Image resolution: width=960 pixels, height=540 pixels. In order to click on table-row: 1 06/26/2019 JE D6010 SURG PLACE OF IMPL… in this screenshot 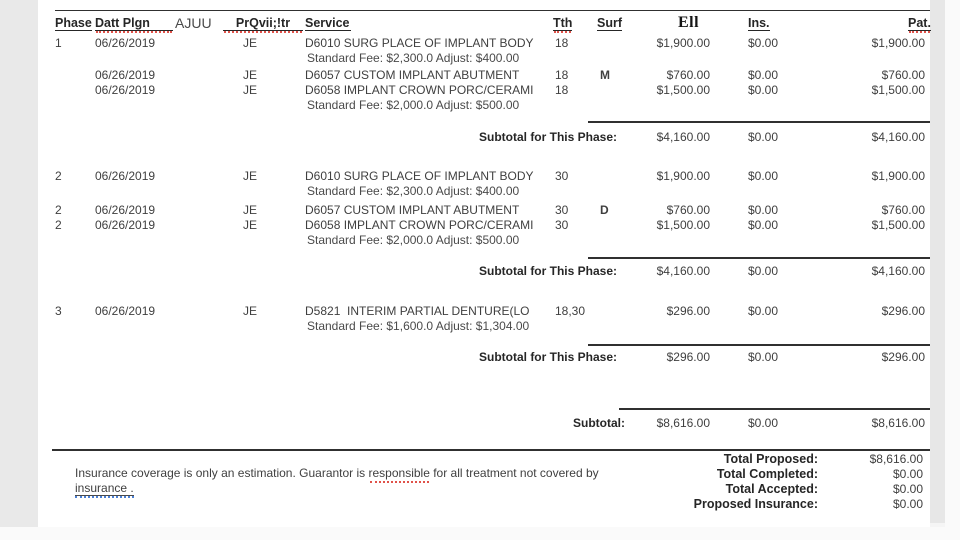, I will do `click(484, 43)`.